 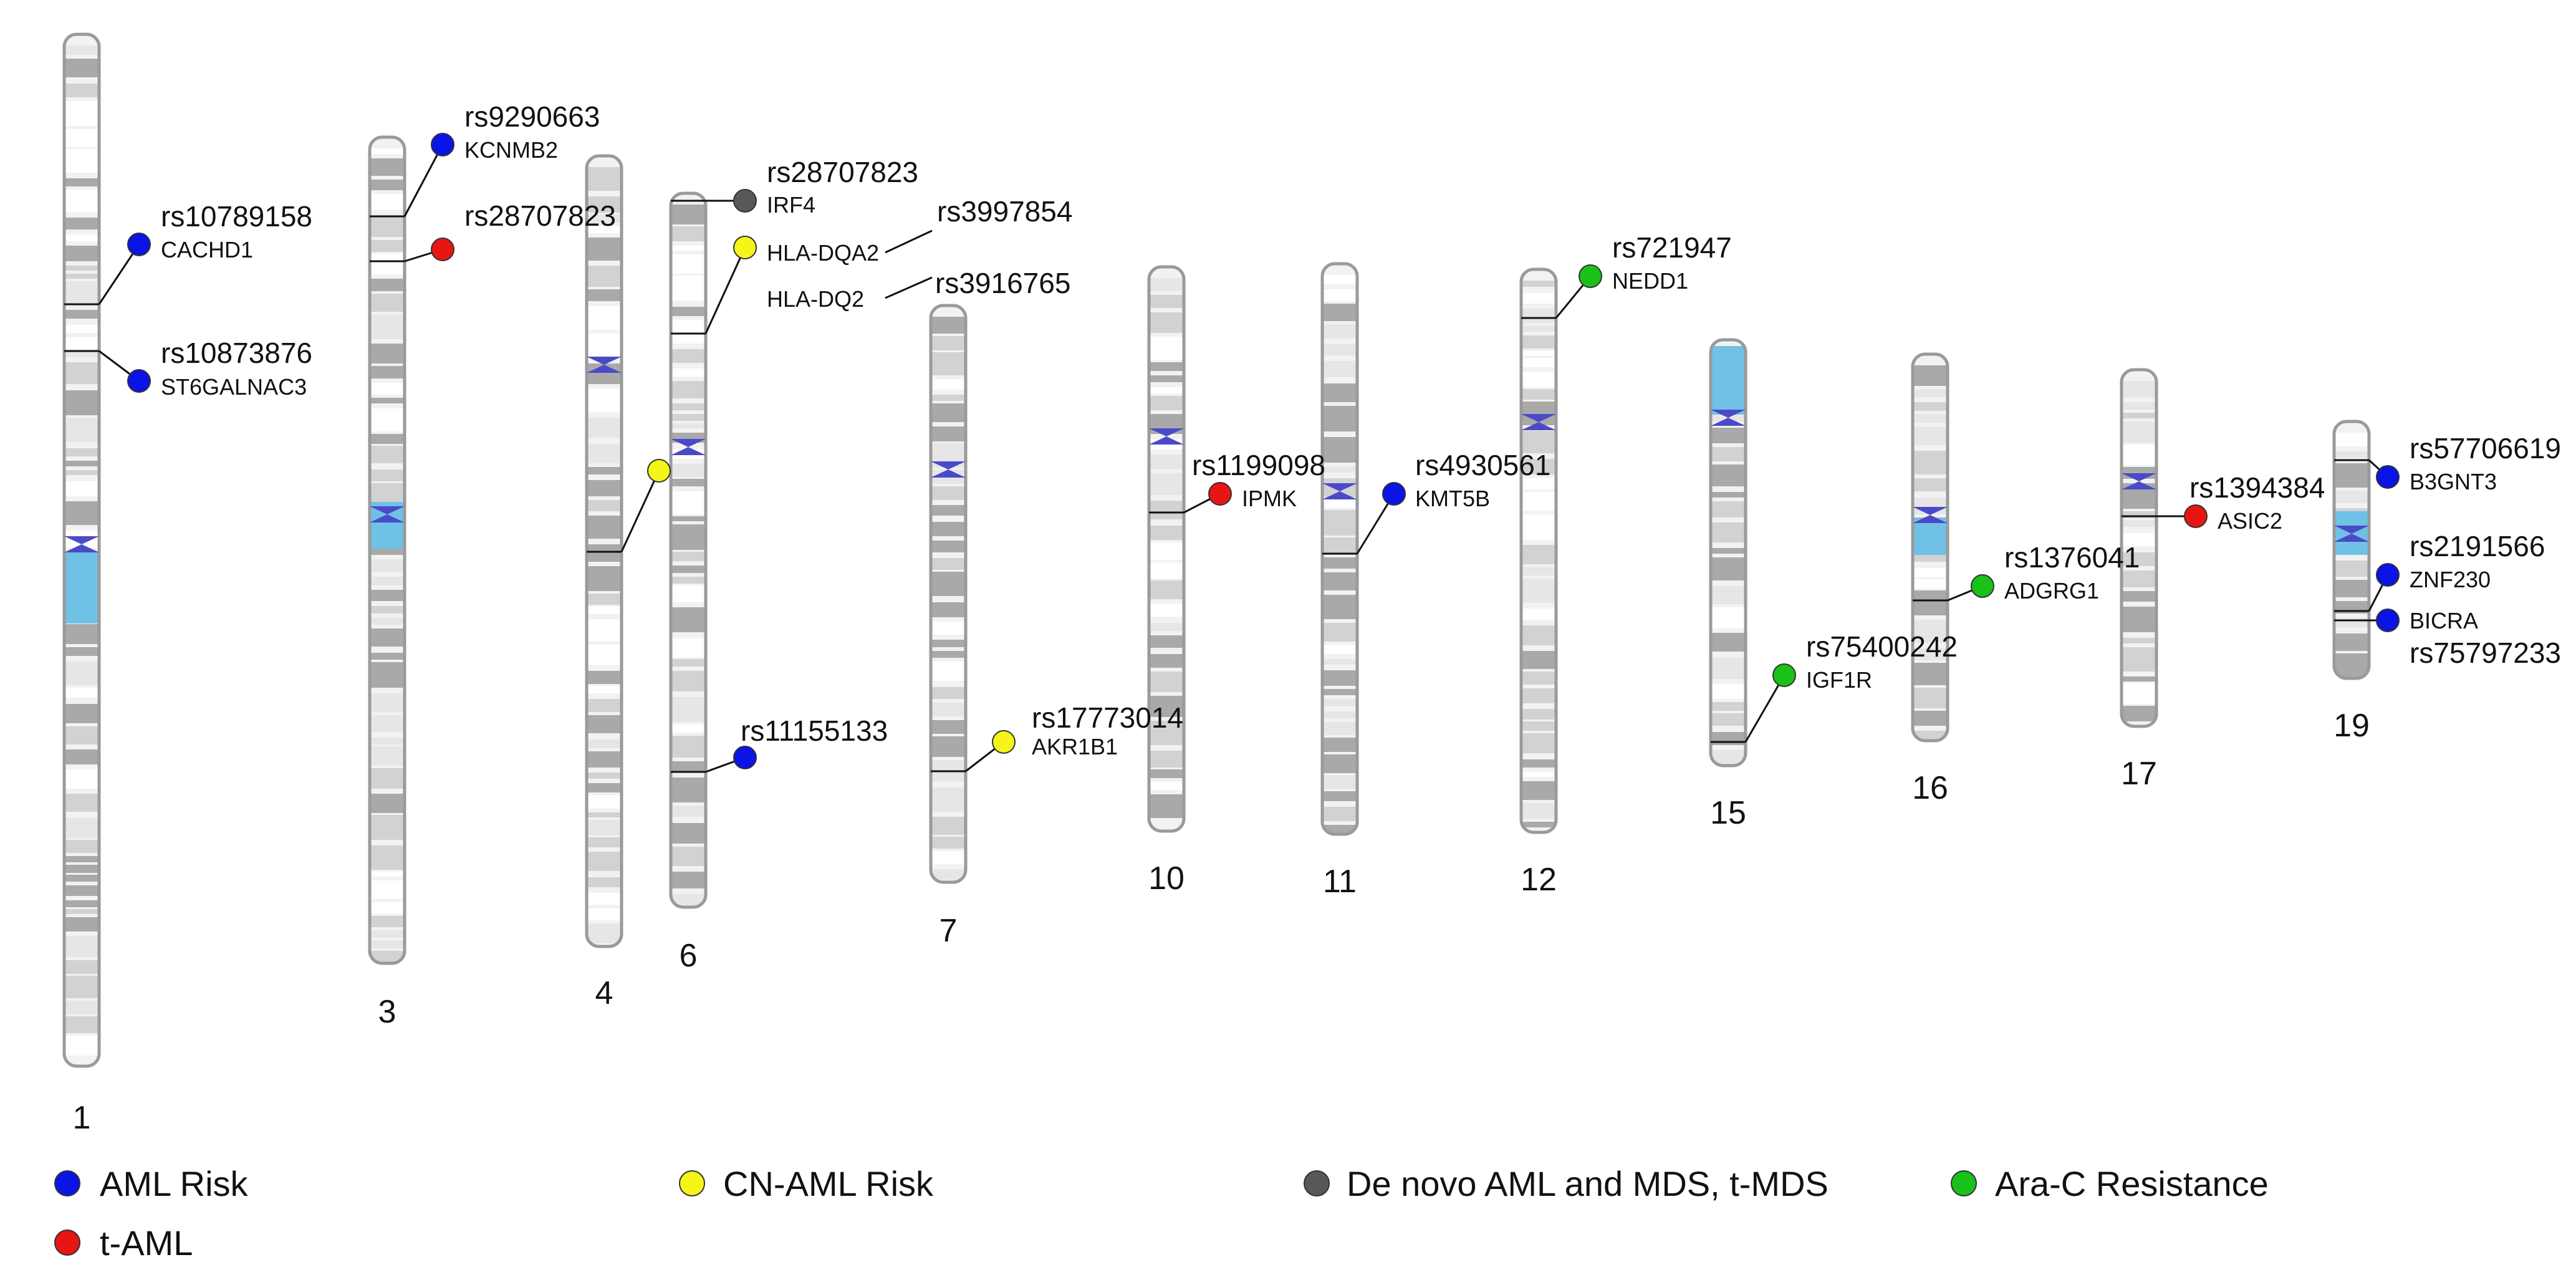 I want to click on legend-label: De novo AML and MDS, t-MDS, so click(x=1588, y=1183).